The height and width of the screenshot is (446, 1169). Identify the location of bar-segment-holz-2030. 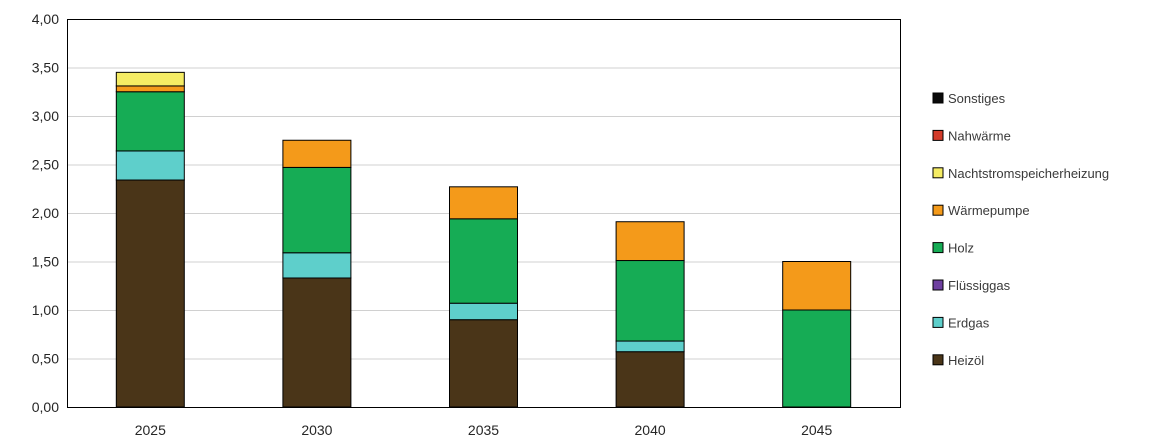
(317, 210).